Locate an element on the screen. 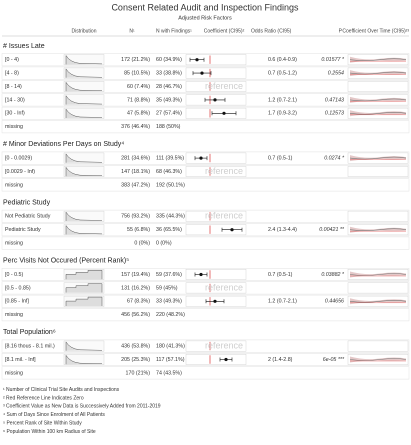  odds-ratio: 1.2 (0.7-2.1) is located at coordinates (282, 302).